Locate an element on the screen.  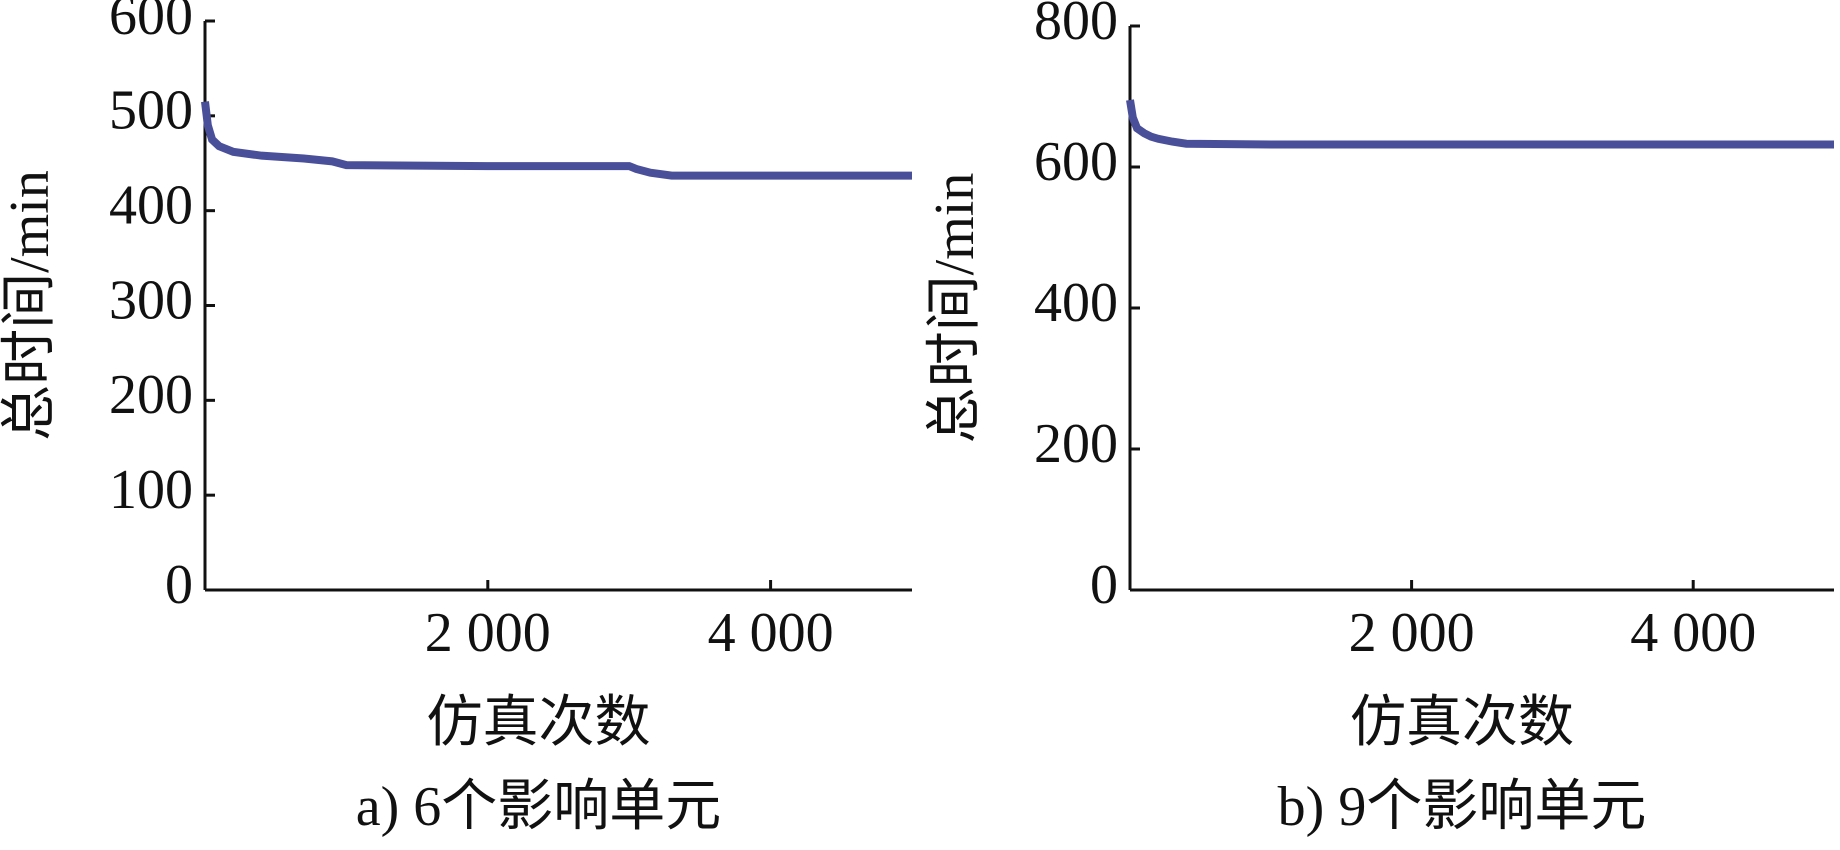
caption: a) 6个影响单元 is located at coordinates (539, 807).